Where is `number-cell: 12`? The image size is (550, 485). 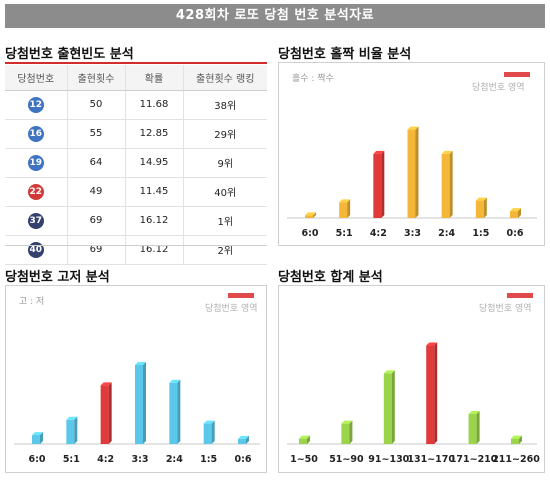
number-cell: 12 is located at coordinates (36, 105).